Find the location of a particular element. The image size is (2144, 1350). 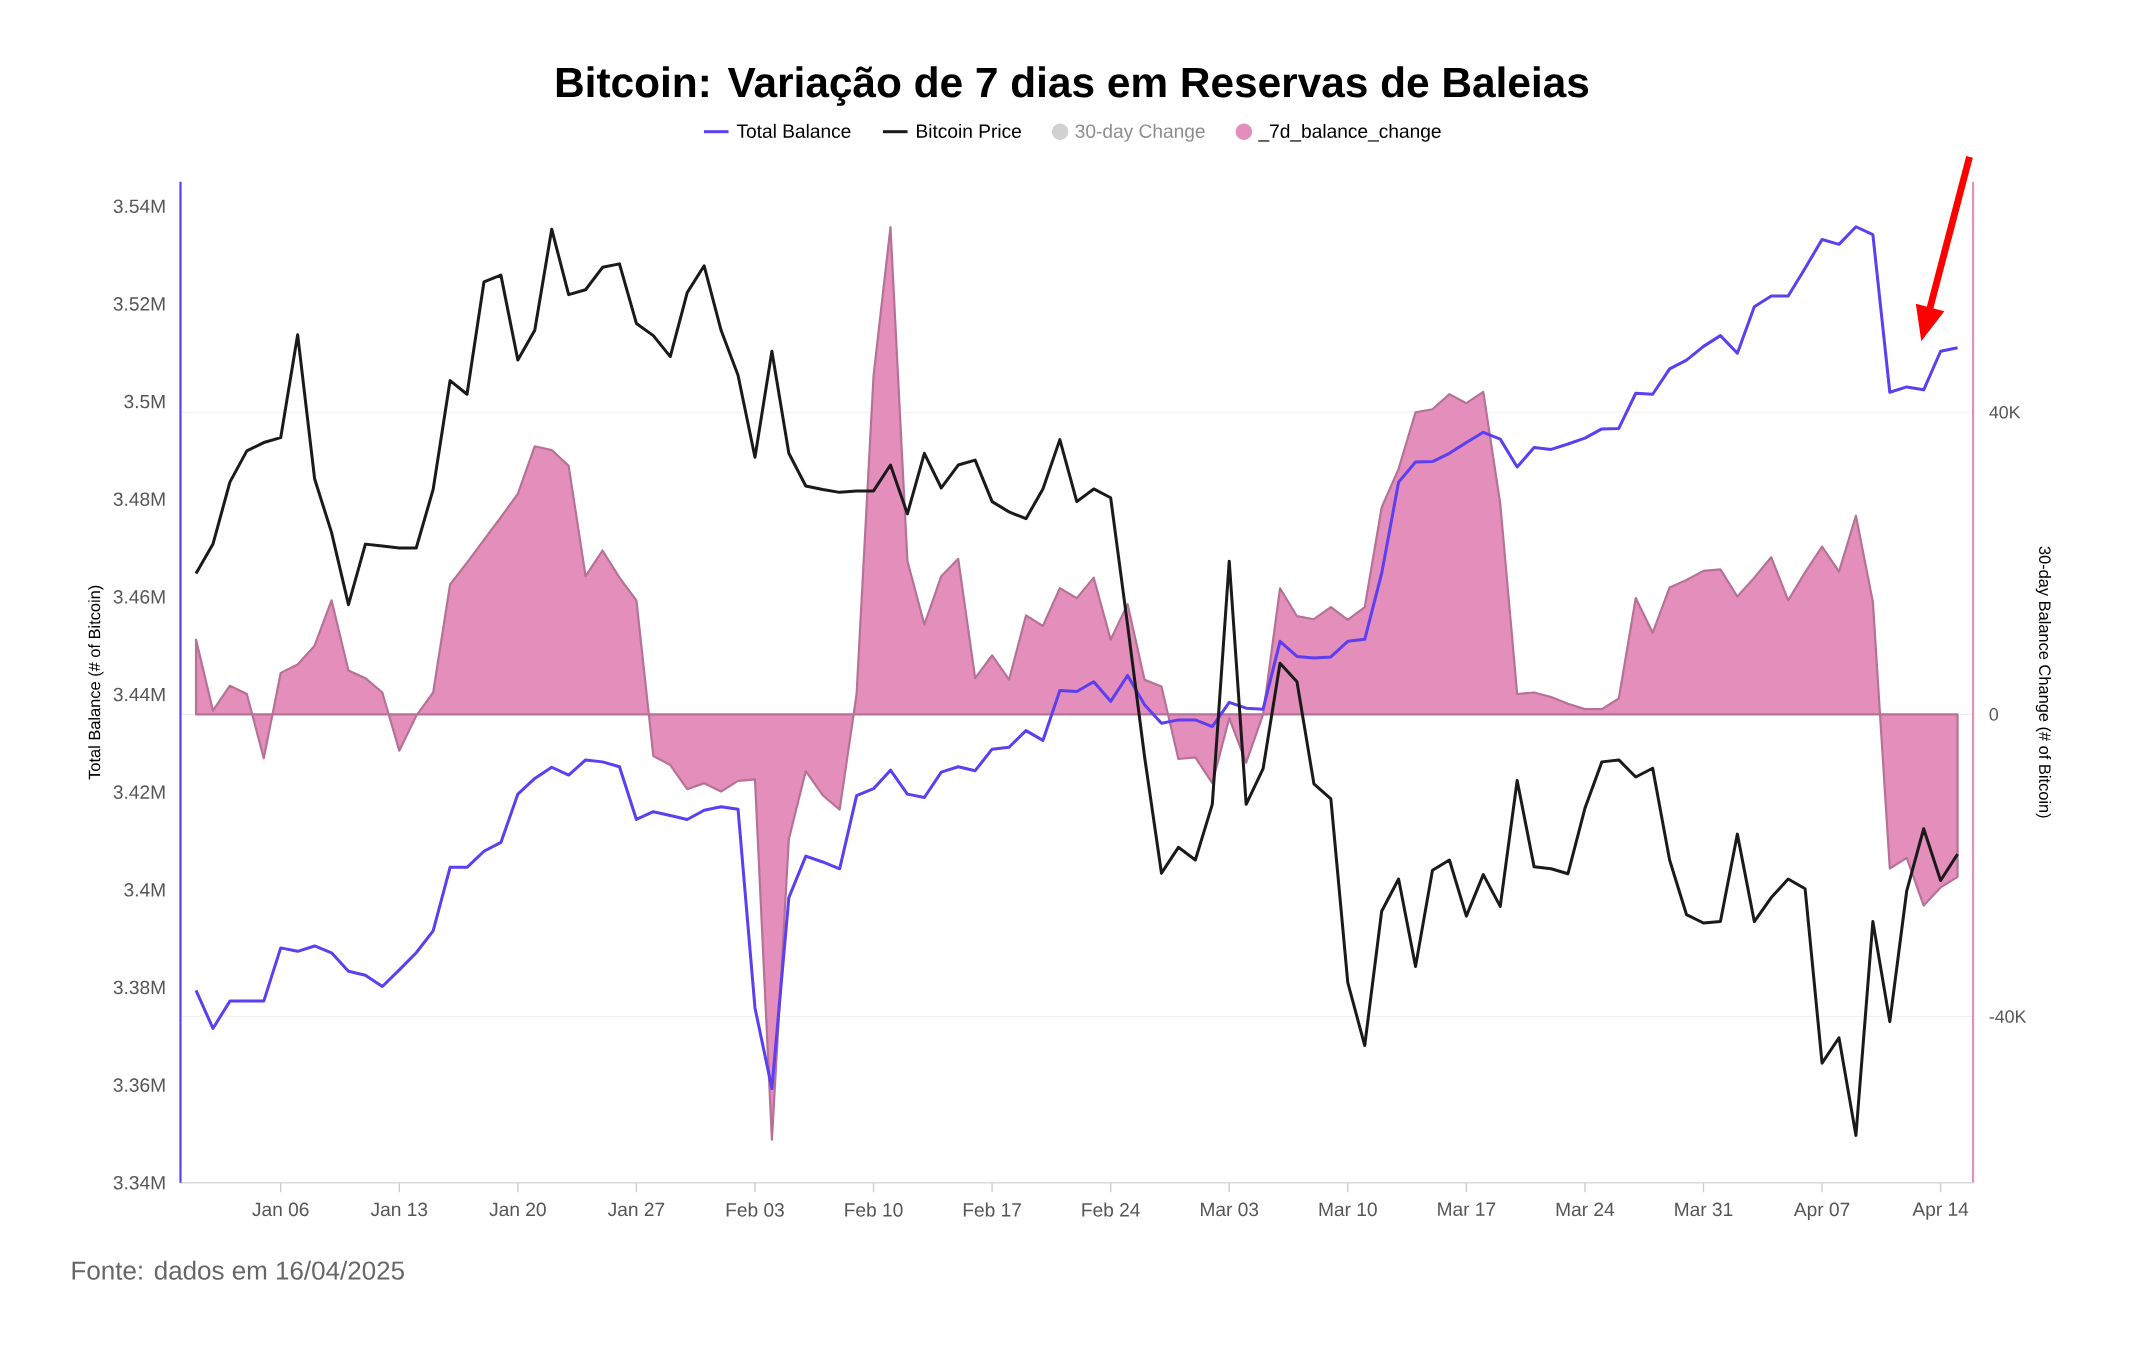

legend-label: Bitcoin Price is located at coordinates (969, 131).